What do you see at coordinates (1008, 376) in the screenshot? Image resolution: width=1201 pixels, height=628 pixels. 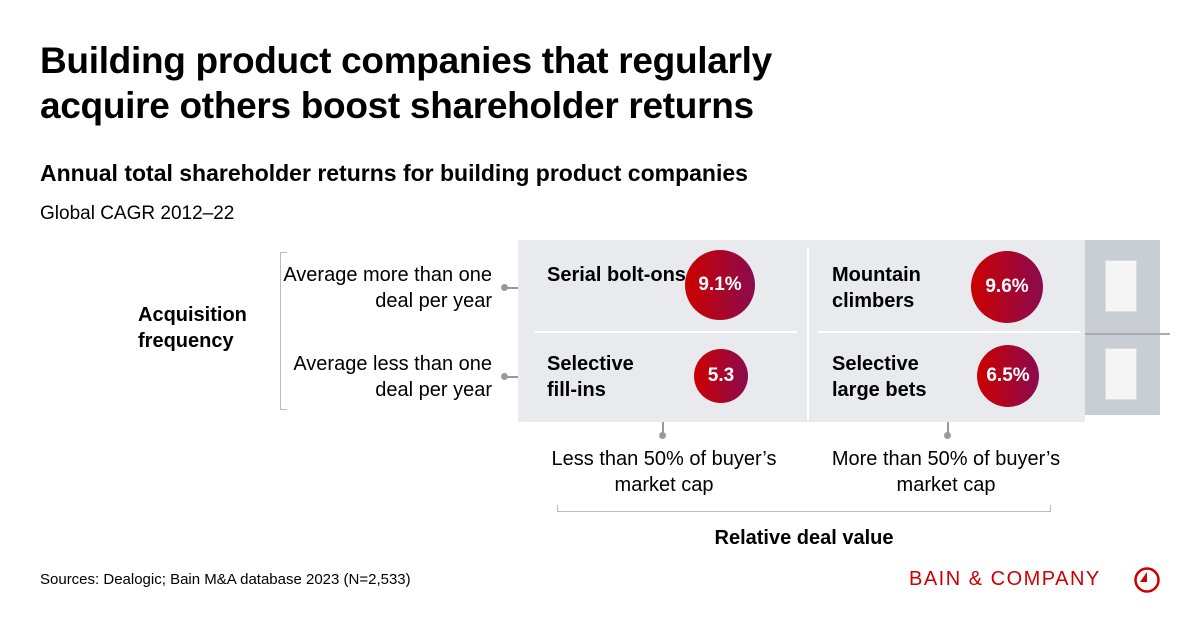 I see `value-bubble: 6.5%` at bounding box center [1008, 376].